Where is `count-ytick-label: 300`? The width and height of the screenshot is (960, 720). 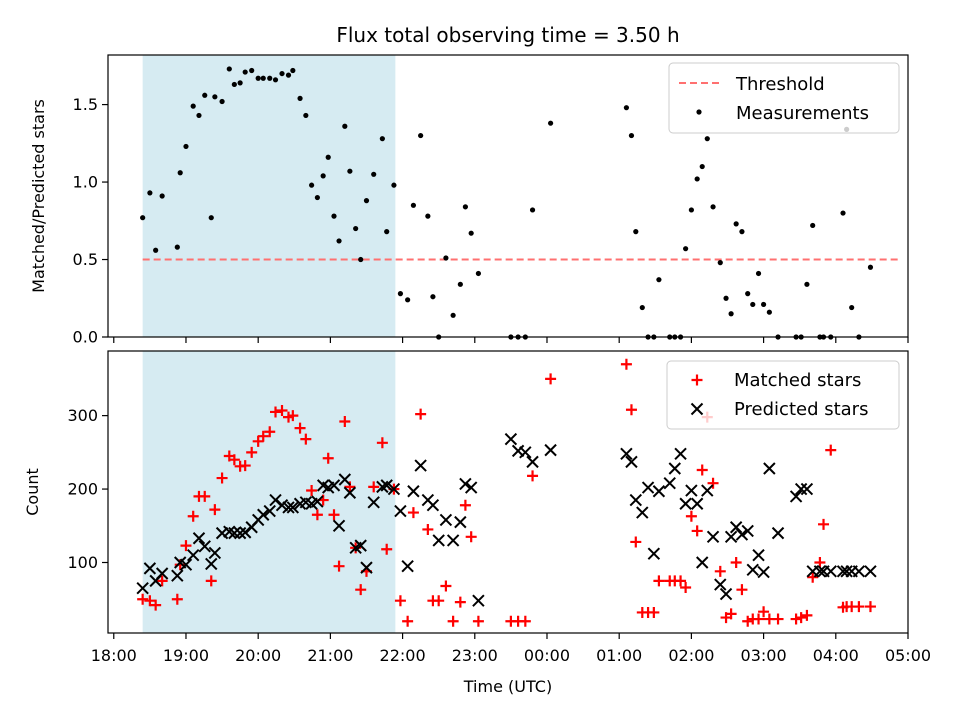
count-ytick-label: 300 is located at coordinates (82, 415).